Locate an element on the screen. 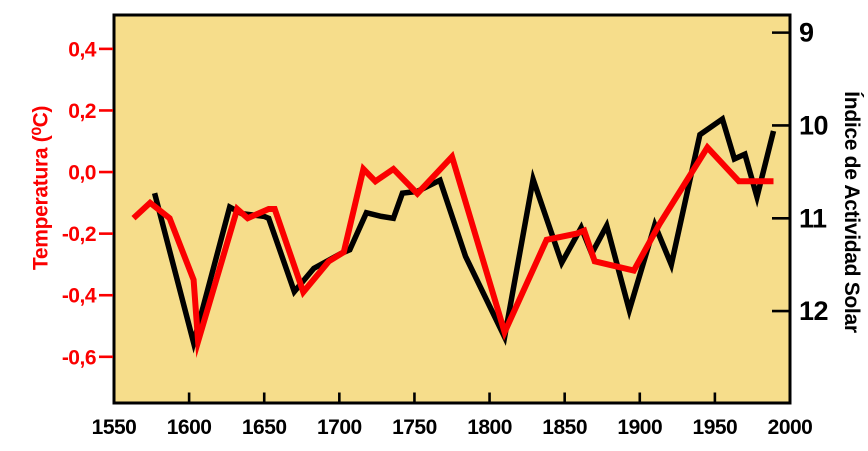 This screenshot has height=451, width=868. right-axis-title: Índice de Actividad Solar is located at coordinates (851, 212).